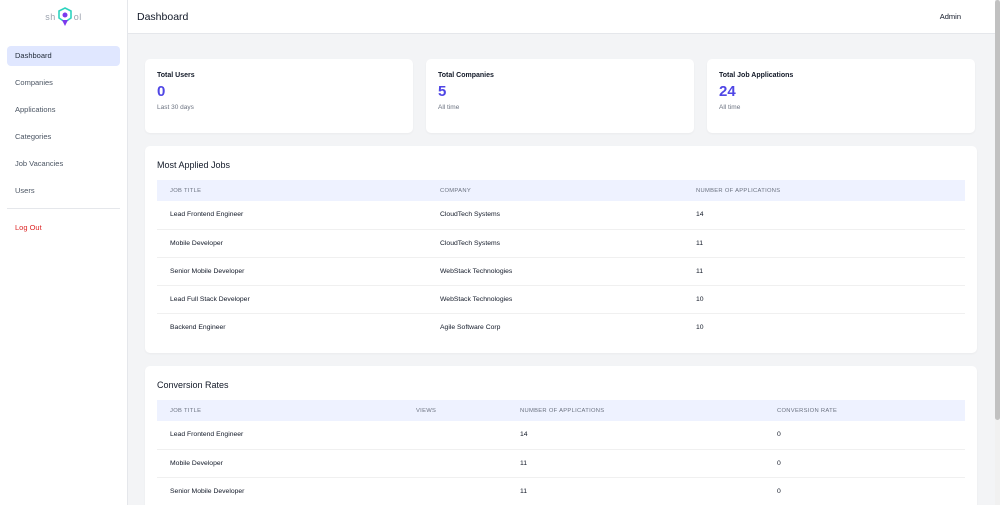 This screenshot has width=1000, height=505. What do you see at coordinates (176, 75) in the screenshot?
I see `stat-label: Total Users` at bounding box center [176, 75].